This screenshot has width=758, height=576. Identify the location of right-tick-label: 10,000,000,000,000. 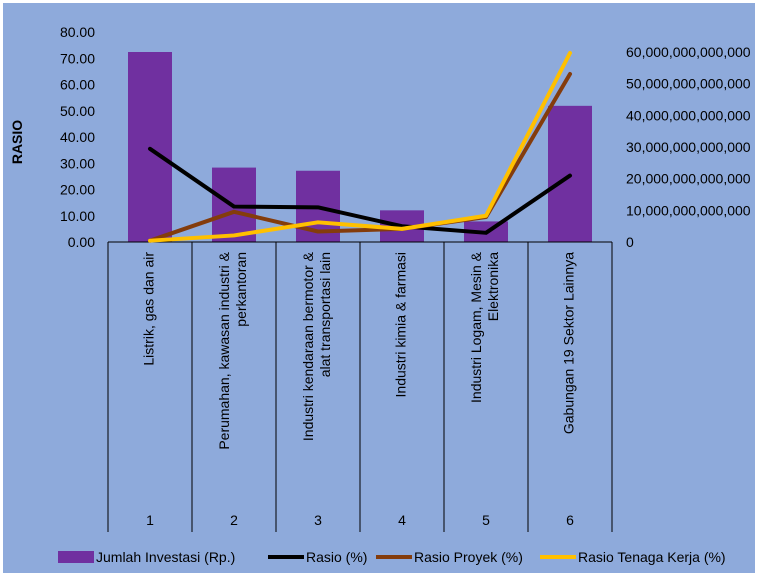
(688, 210).